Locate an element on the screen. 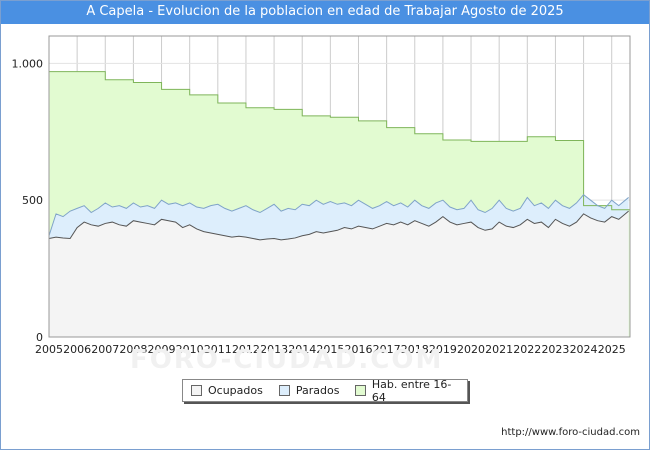 This screenshot has width=650, height=450. y-tick-label-1000: 1.000 is located at coordinates (28, 63).